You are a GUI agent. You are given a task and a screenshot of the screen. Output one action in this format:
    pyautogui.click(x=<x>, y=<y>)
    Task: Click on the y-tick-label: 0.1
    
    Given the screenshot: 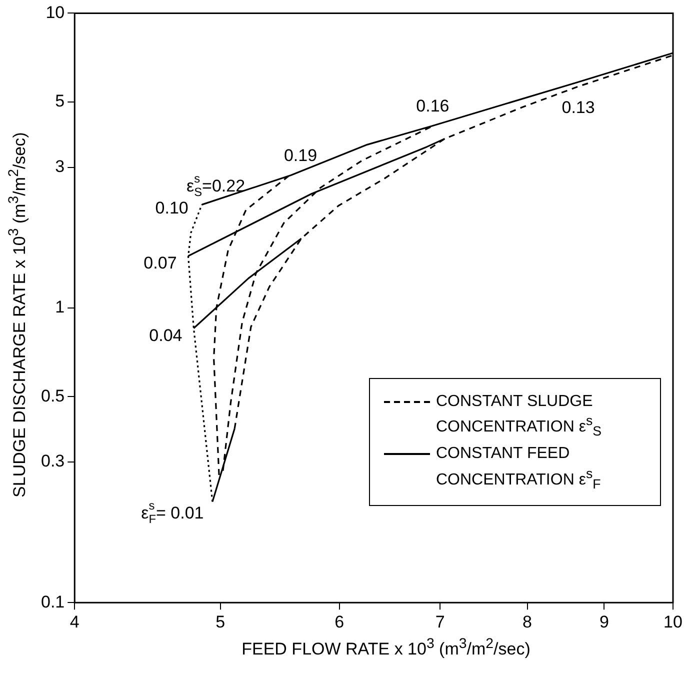 What is the action you would take?
    pyautogui.click(x=52, y=602)
    